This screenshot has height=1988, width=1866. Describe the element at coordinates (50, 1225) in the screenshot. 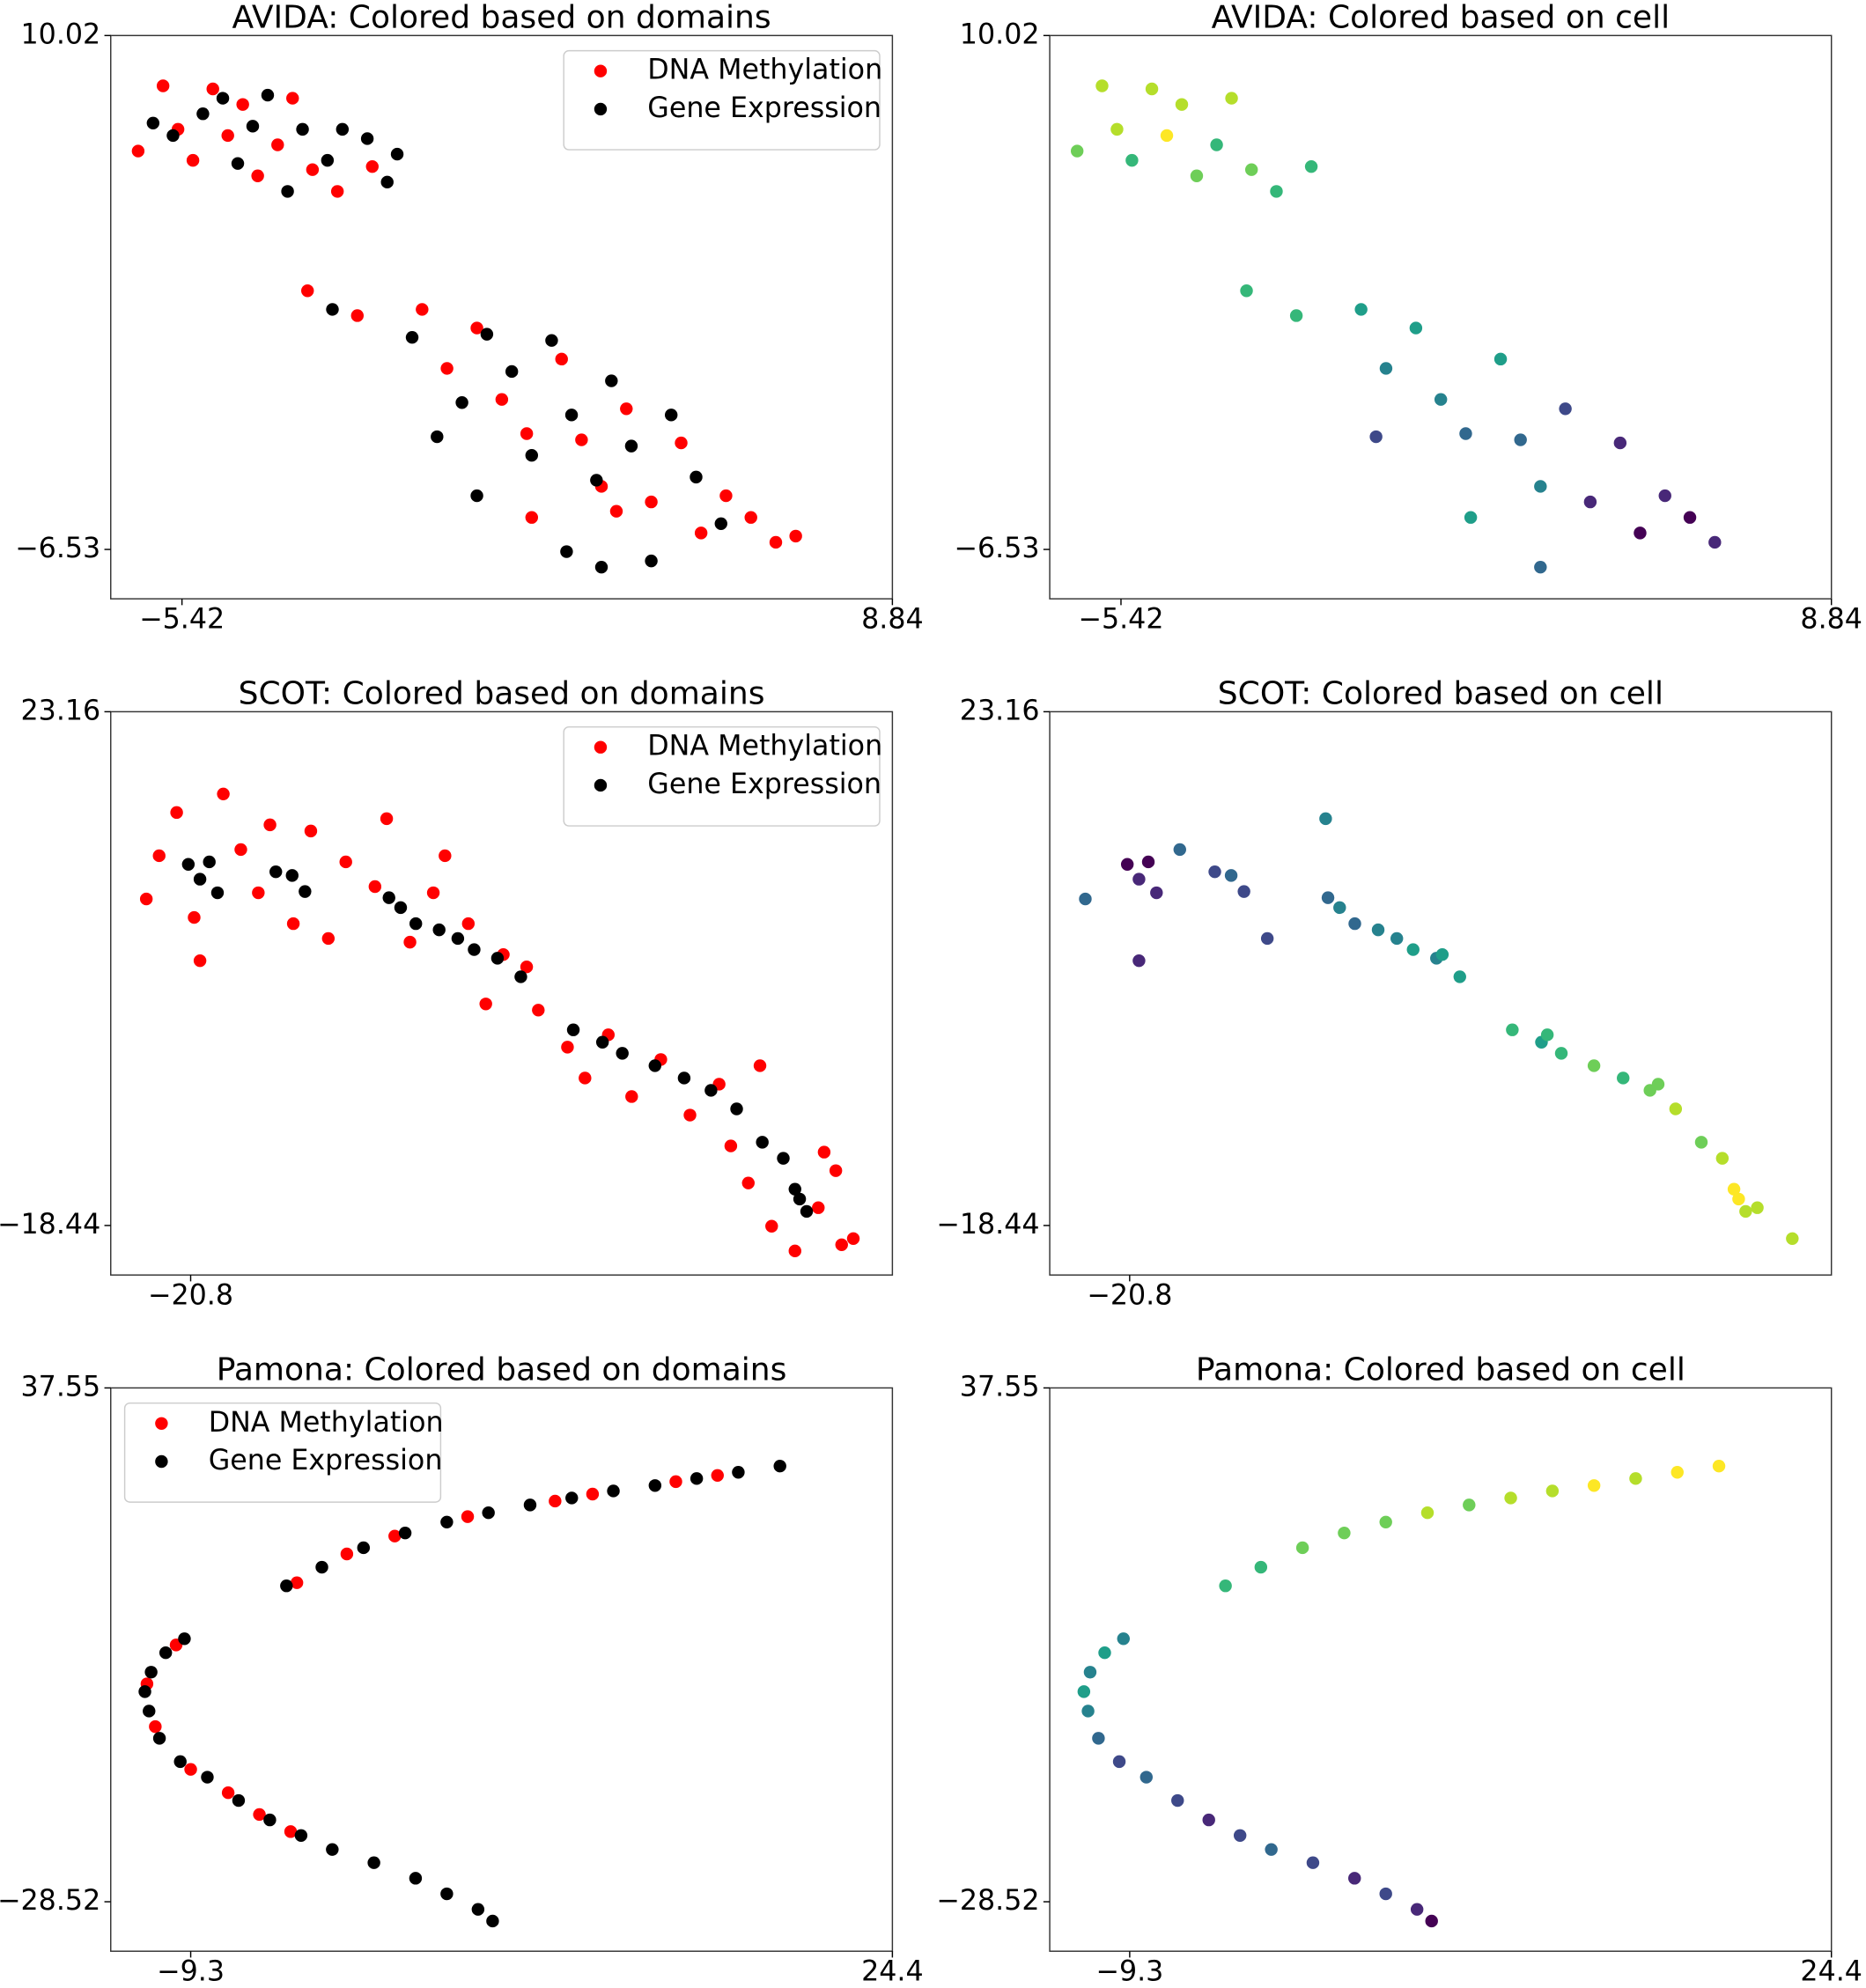

I see `y-tick-label: −18.44` at that location.